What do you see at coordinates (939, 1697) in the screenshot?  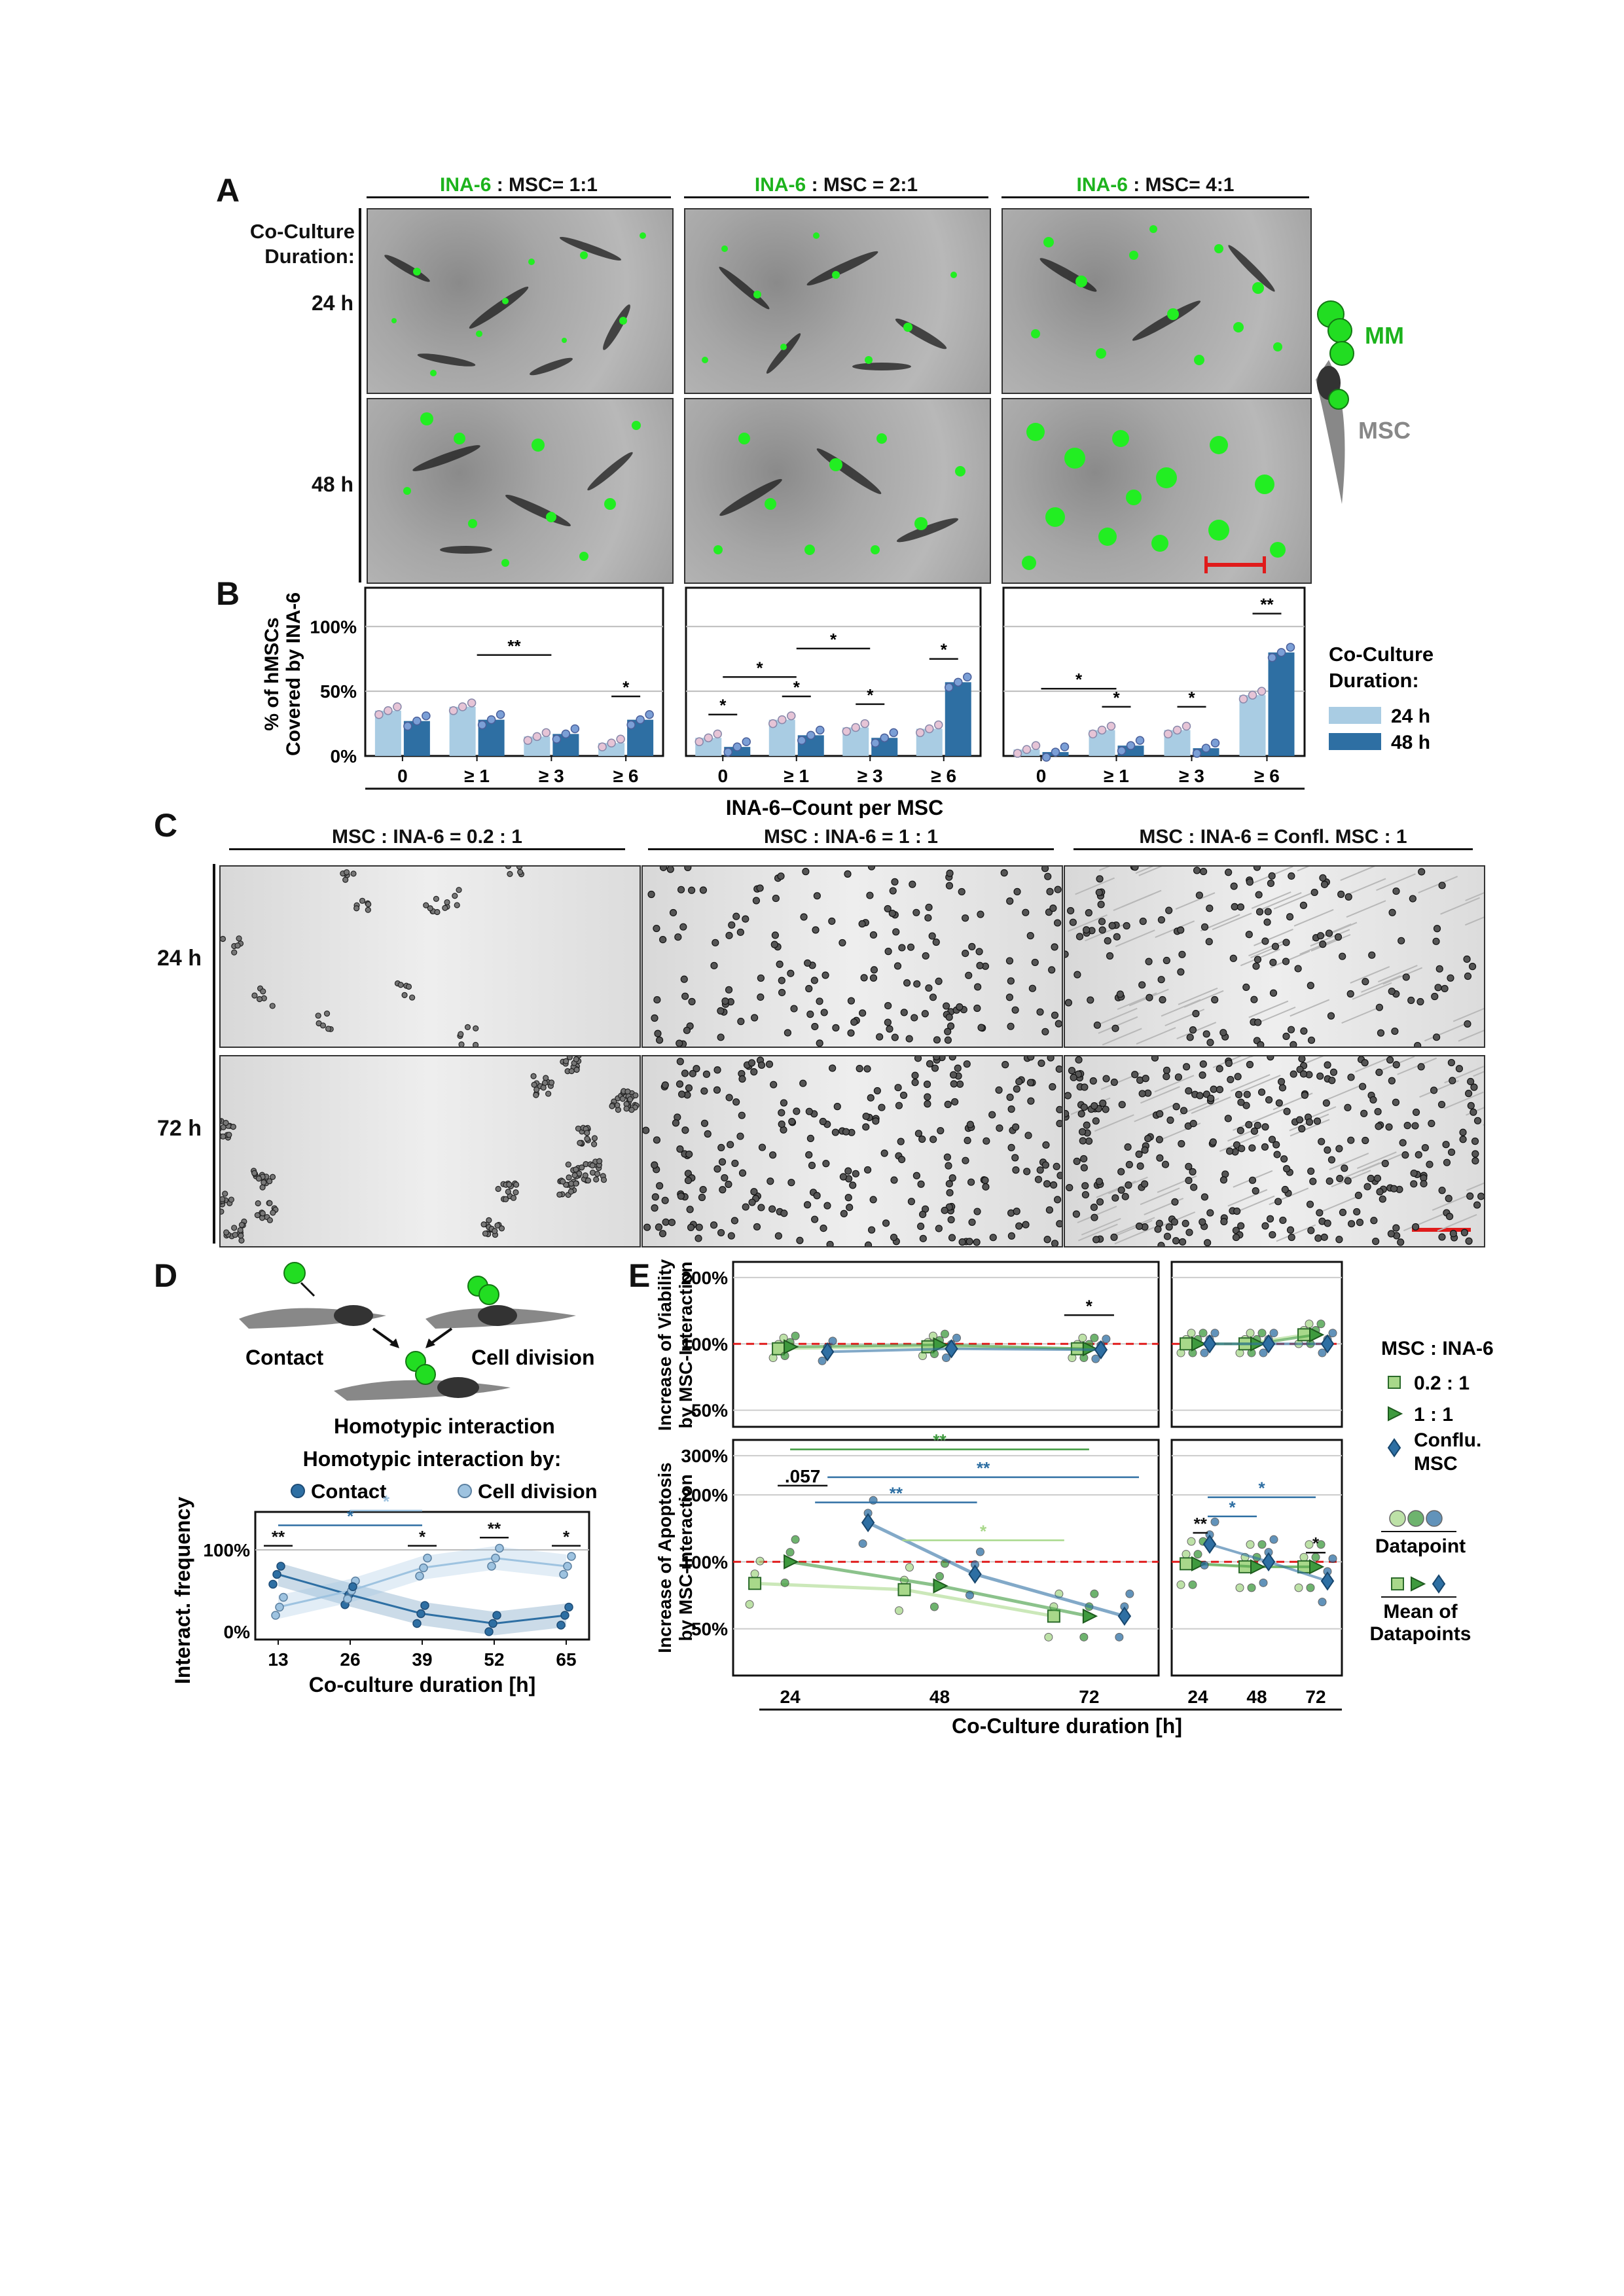 I see `e-xtick: 48` at bounding box center [939, 1697].